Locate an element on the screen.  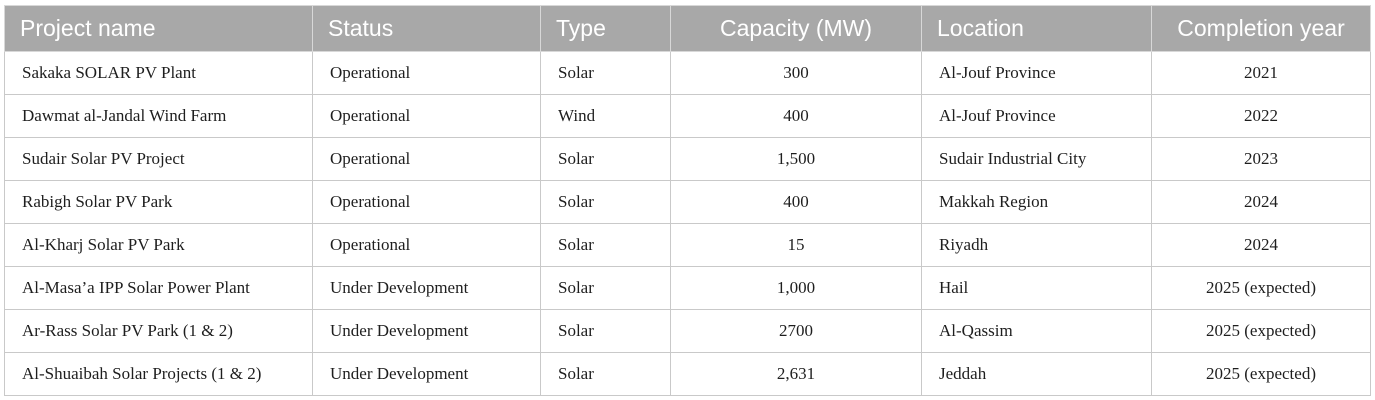
header-type: Type is located at coordinates (605, 28).